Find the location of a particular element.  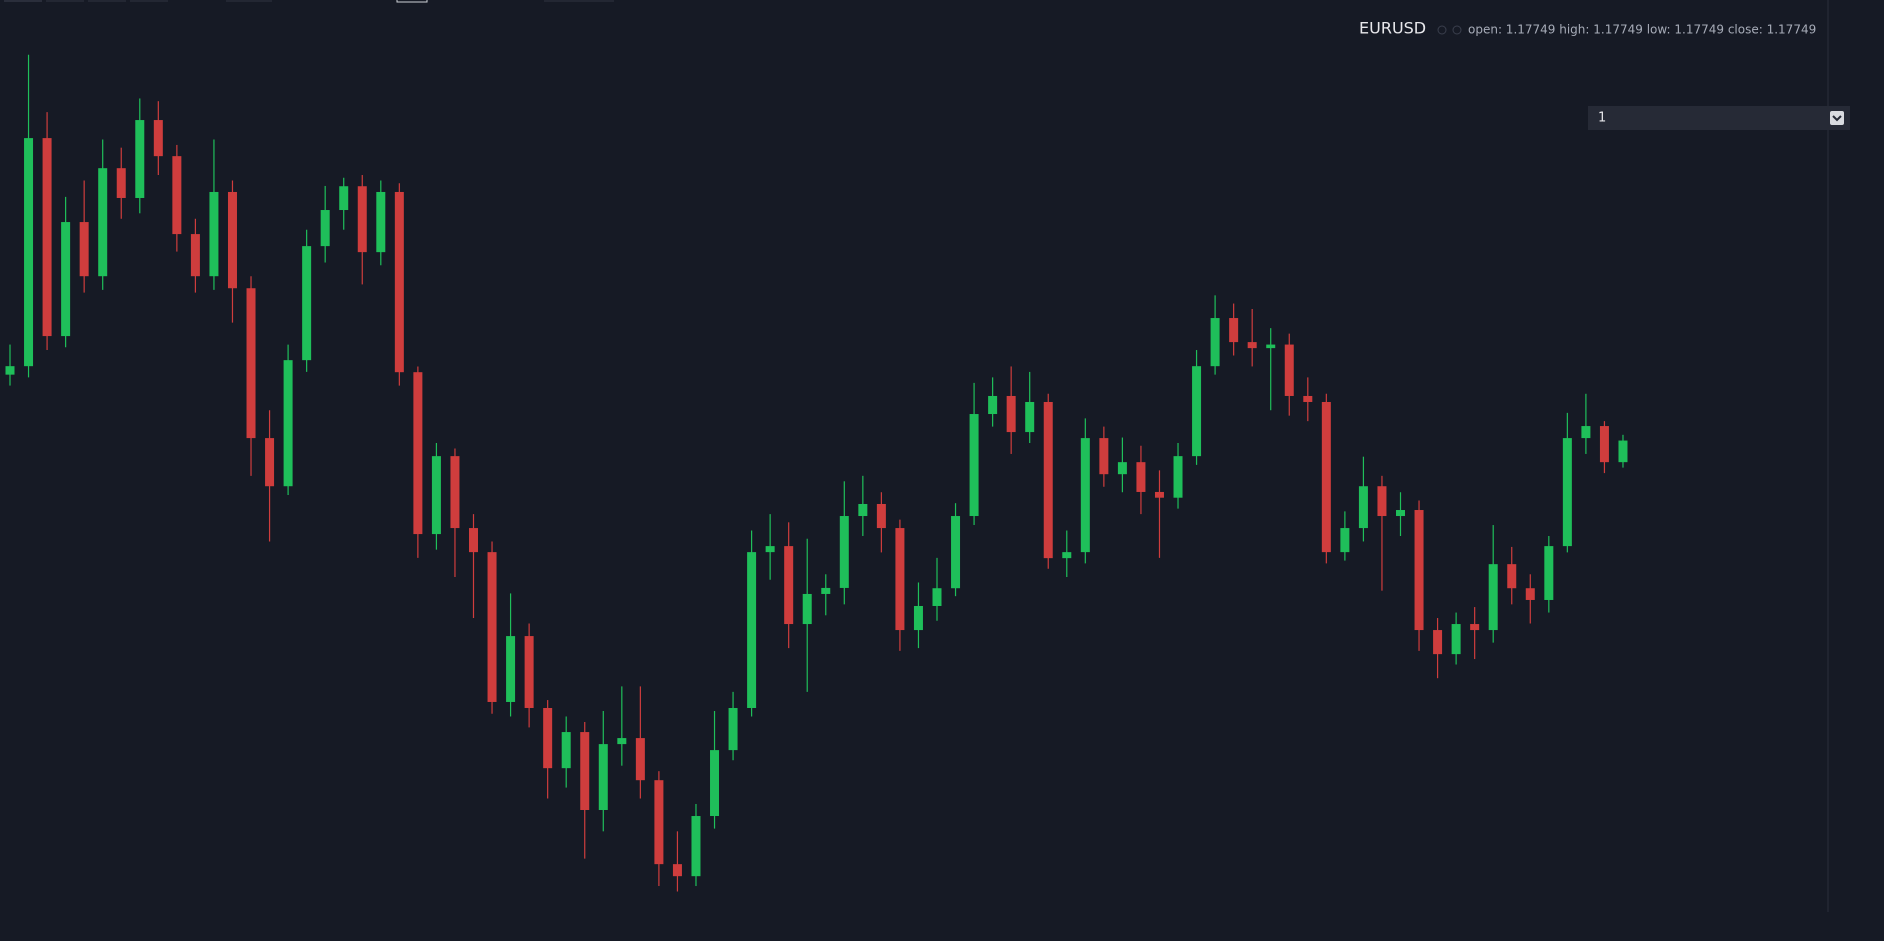

dropdown-chevron is located at coordinates (1837, 118).